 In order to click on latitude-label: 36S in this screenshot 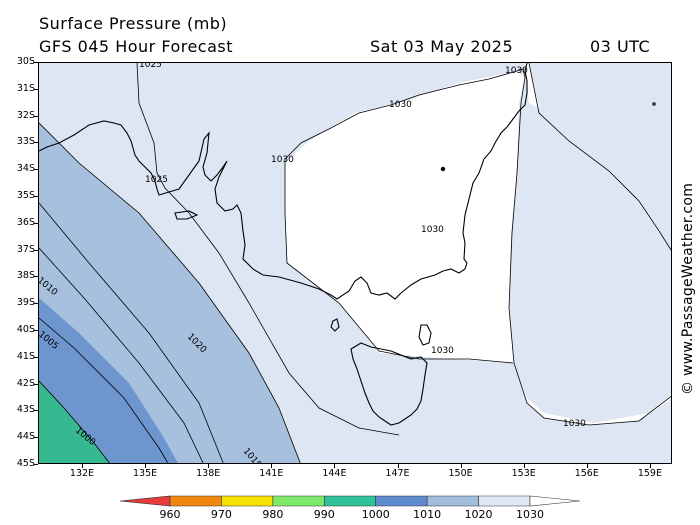, I will do `click(25, 222)`.